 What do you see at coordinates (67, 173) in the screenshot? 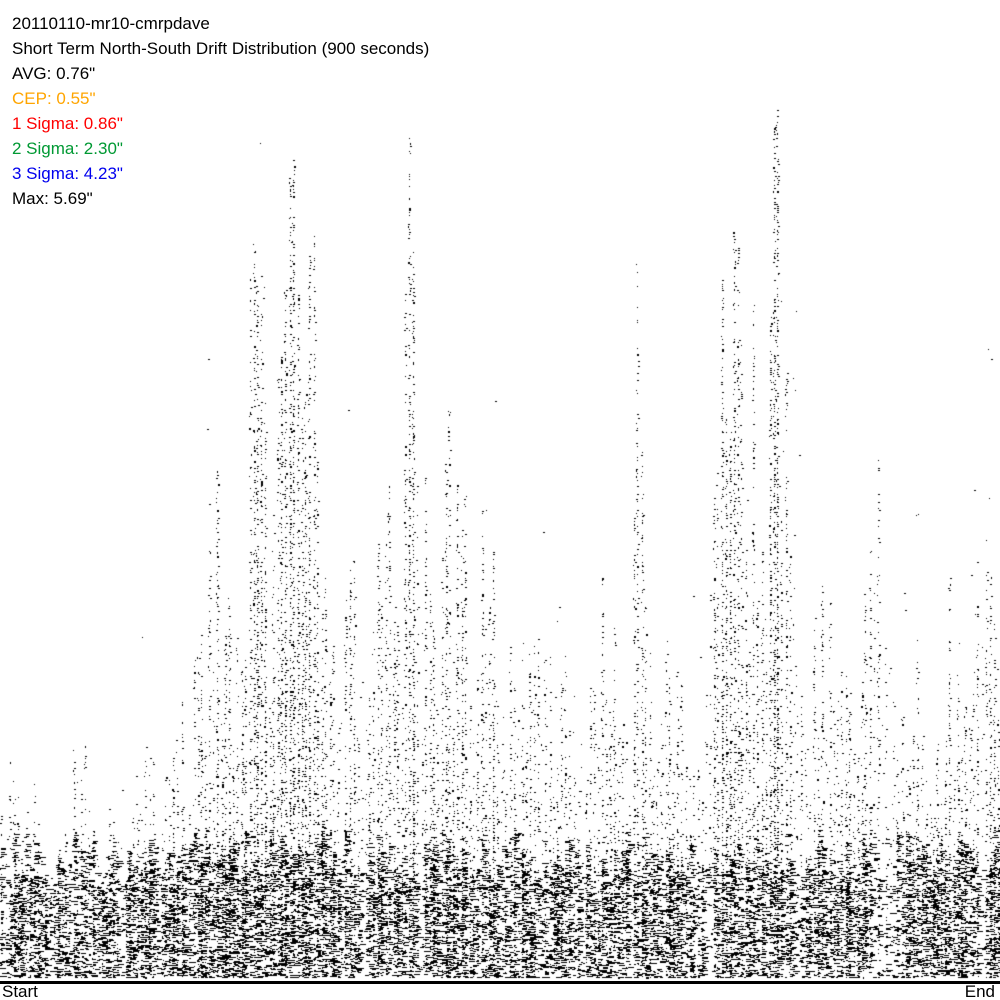
I see `stat-line-sigma3: 3 Sigma: 4.23"` at bounding box center [67, 173].